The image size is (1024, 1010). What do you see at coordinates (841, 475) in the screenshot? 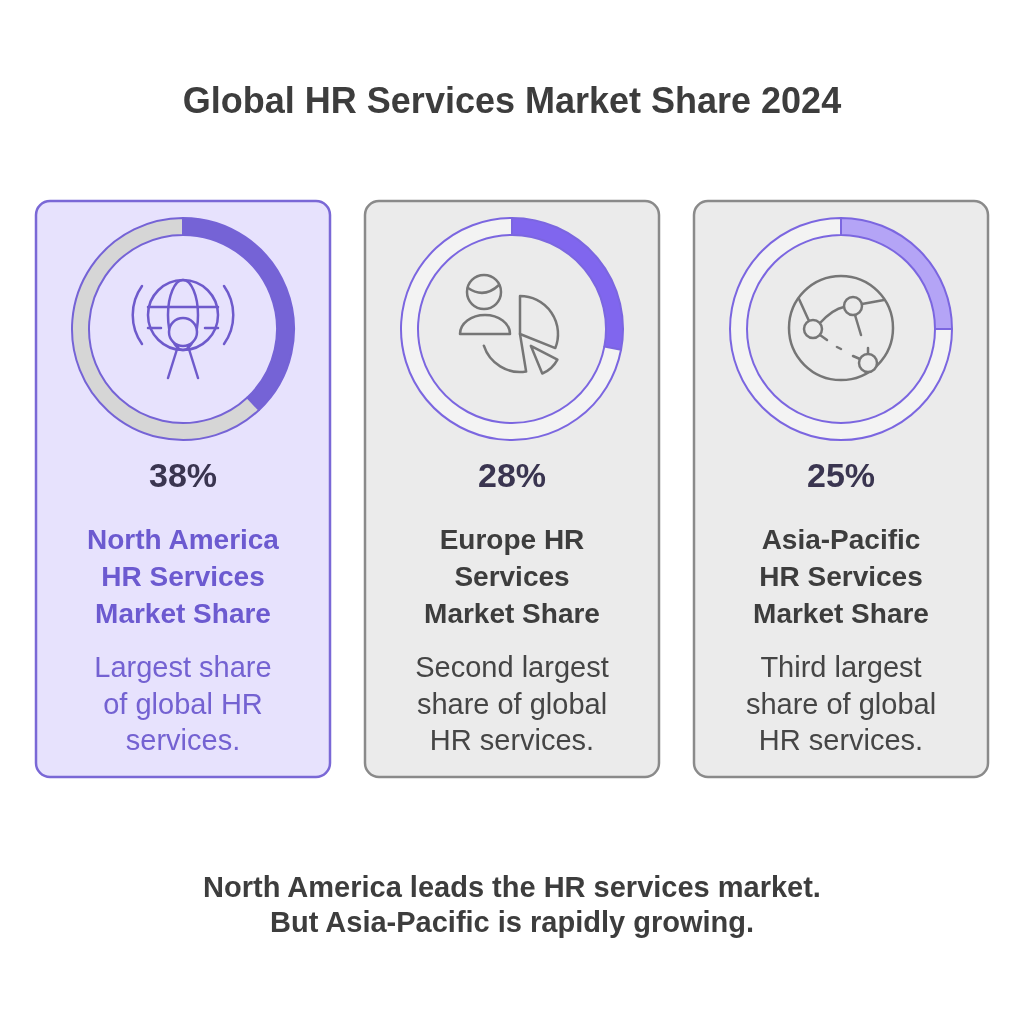
I see `text: 25%` at bounding box center [841, 475].